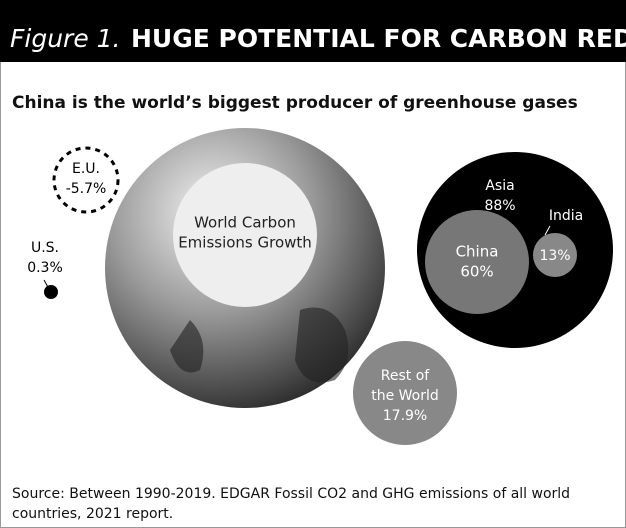  What do you see at coordinates (86, 169) in the screenshot?
I see `bubble-label: E.U.` at bounding box center [86, 169].